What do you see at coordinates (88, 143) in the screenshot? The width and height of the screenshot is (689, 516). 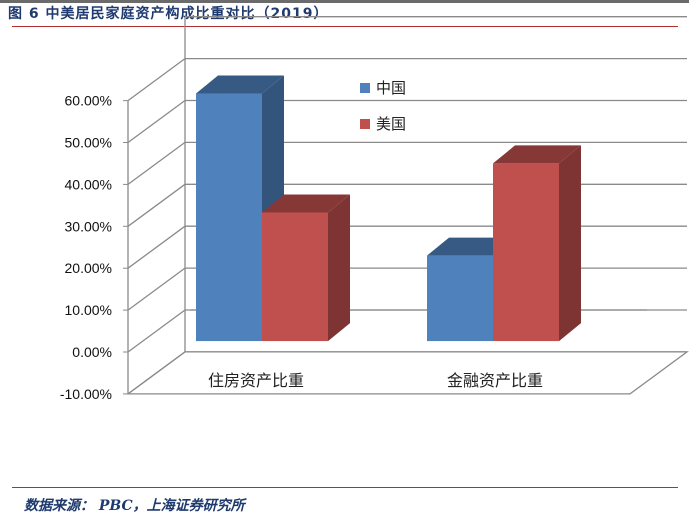 I see `y-tick-label: 50.00%` at bounding box center [88, 143].